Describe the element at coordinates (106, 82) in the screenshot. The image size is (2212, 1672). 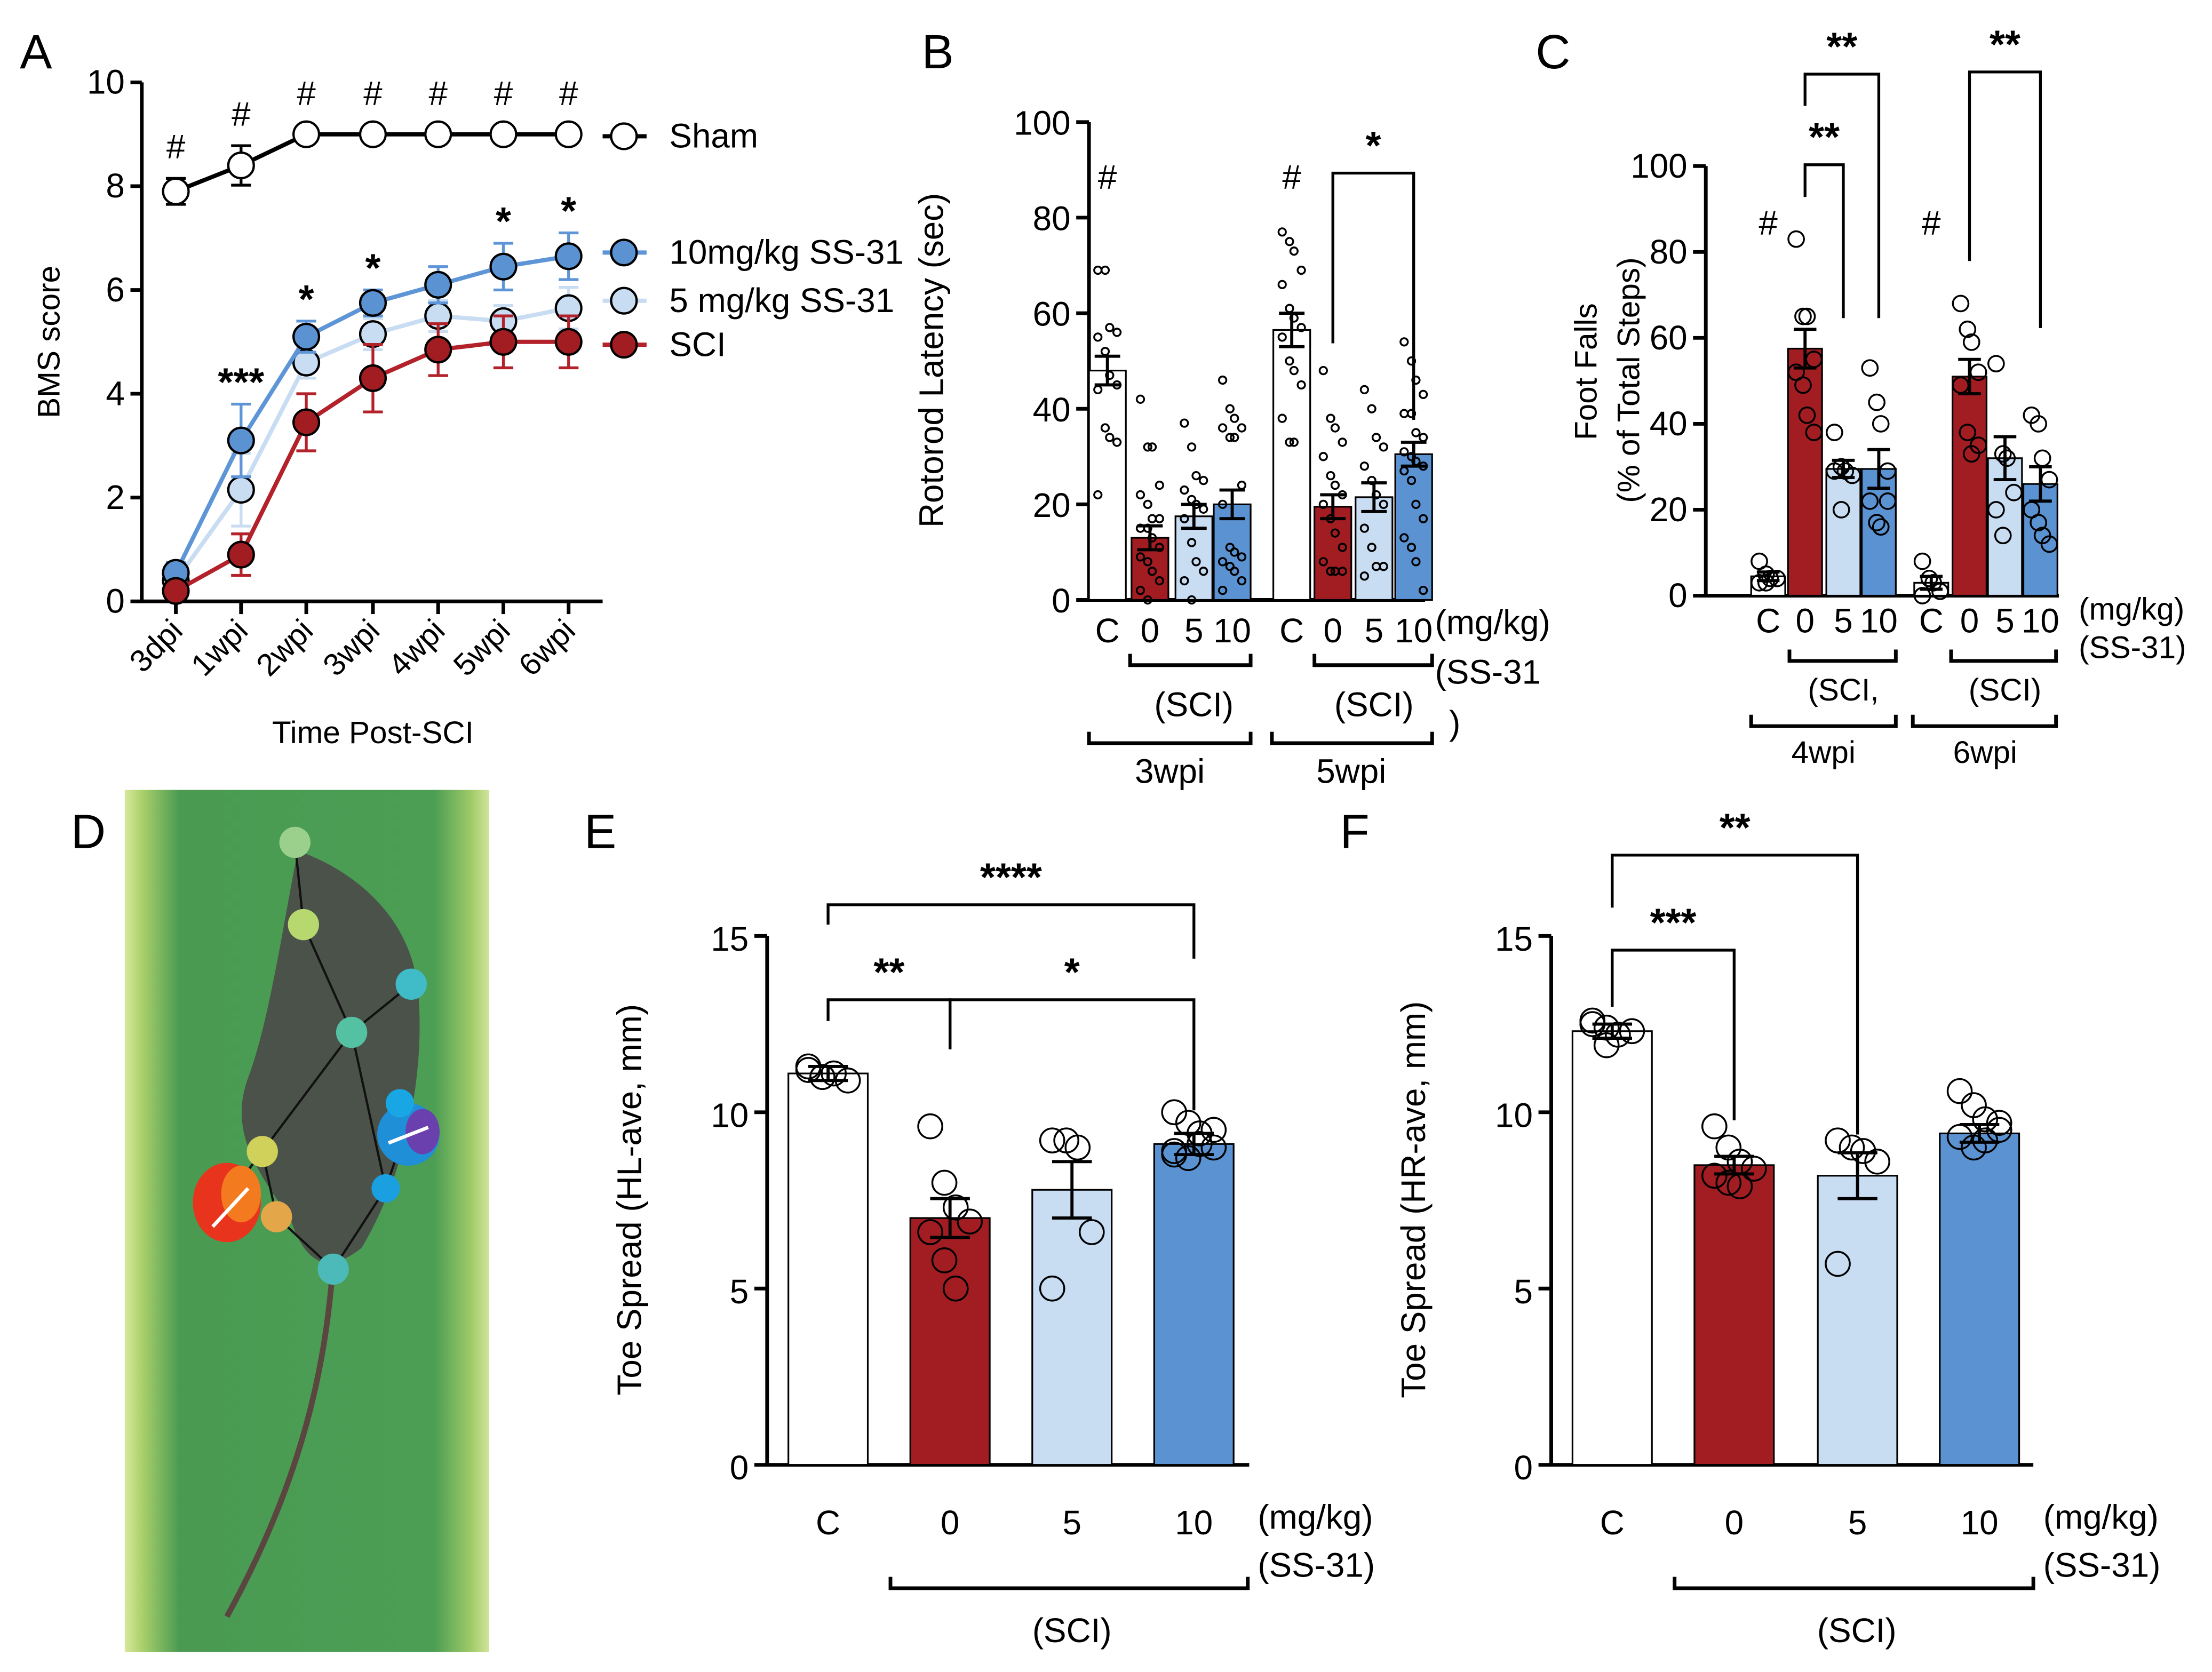
I see `y-tick-label: 10` at that location.